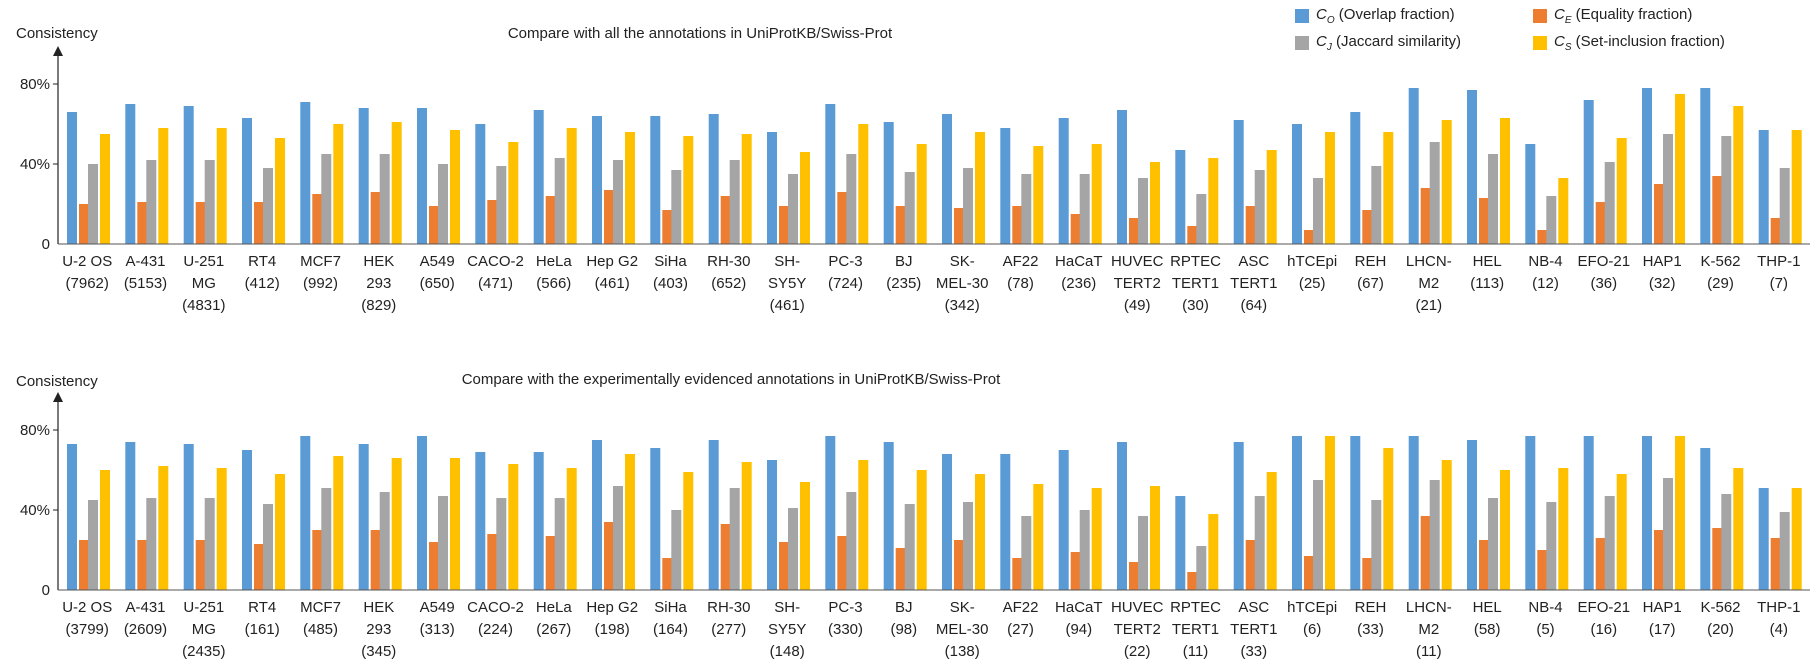 The image size is (1810, 662). Describe the element at coordinates (787, 651) in the screenshot. I see `x-tick-label: (148)` at that location.